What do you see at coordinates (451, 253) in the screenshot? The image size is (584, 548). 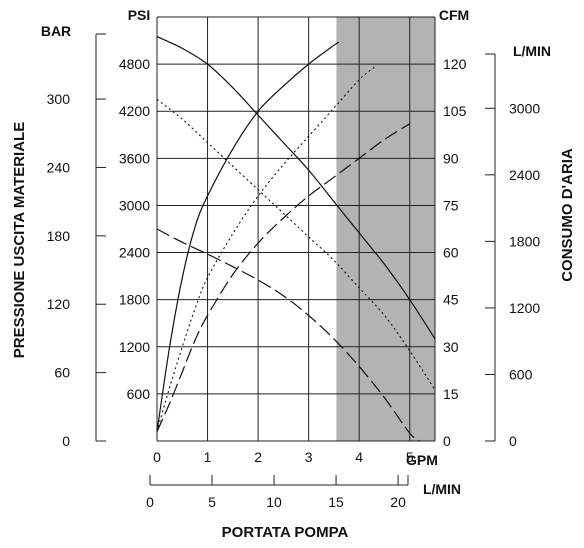 I see `cfm-tick-label: 60` at bounding box center [451, 253].